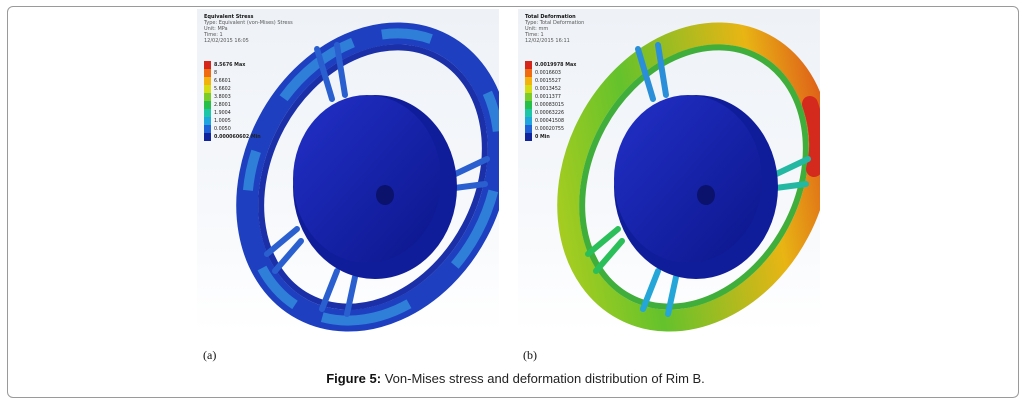 This screenshot has width=1031, height=409. What do you see at coordinates (216, 29) in the screenshot?
I see `stress-legend-unit: Unit: MPa` at bounding box center [216, 29].